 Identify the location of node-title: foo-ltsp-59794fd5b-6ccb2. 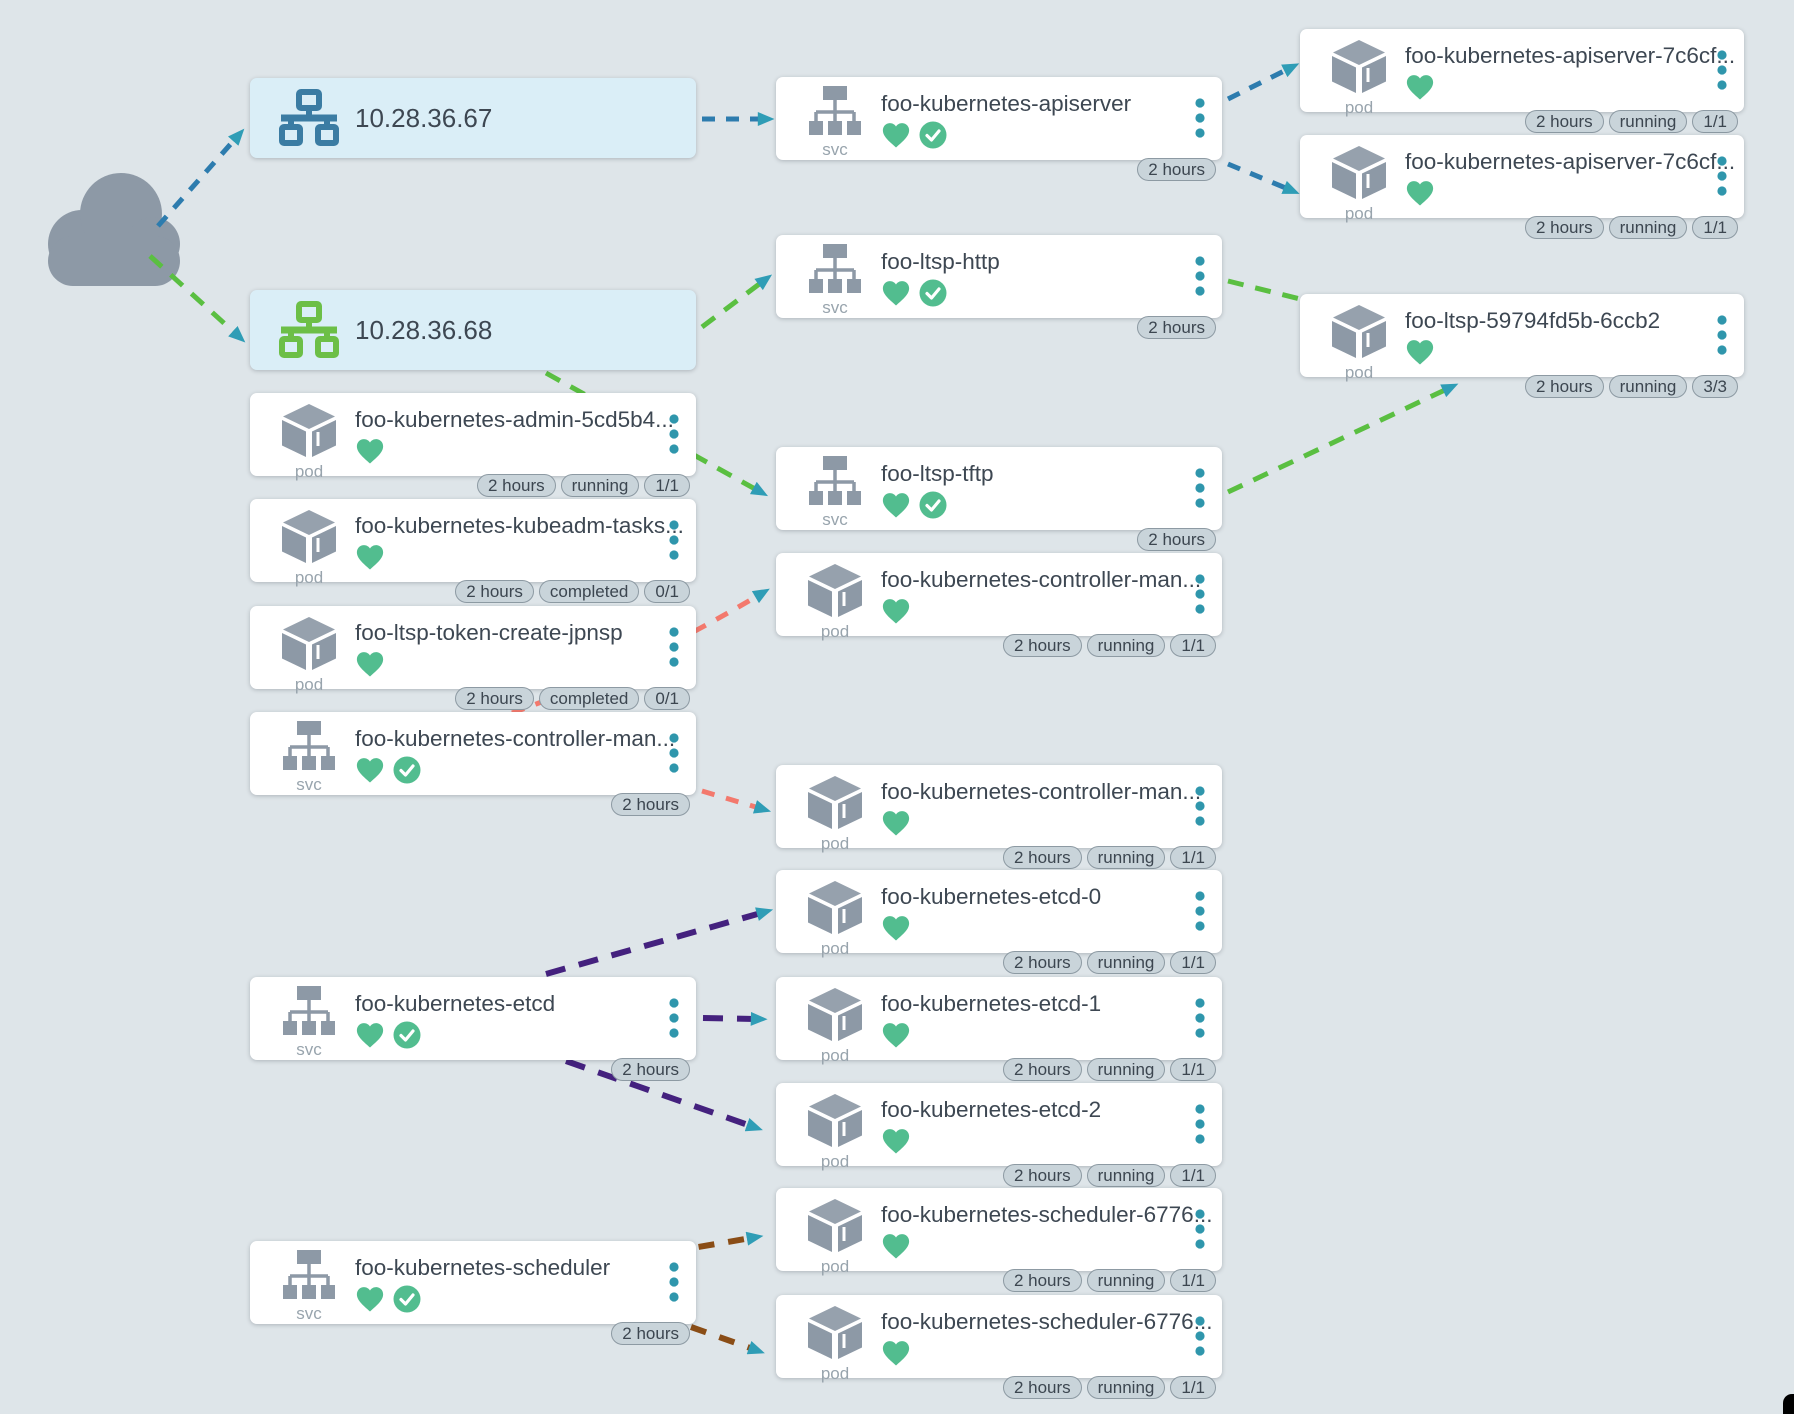
(1533, 320).